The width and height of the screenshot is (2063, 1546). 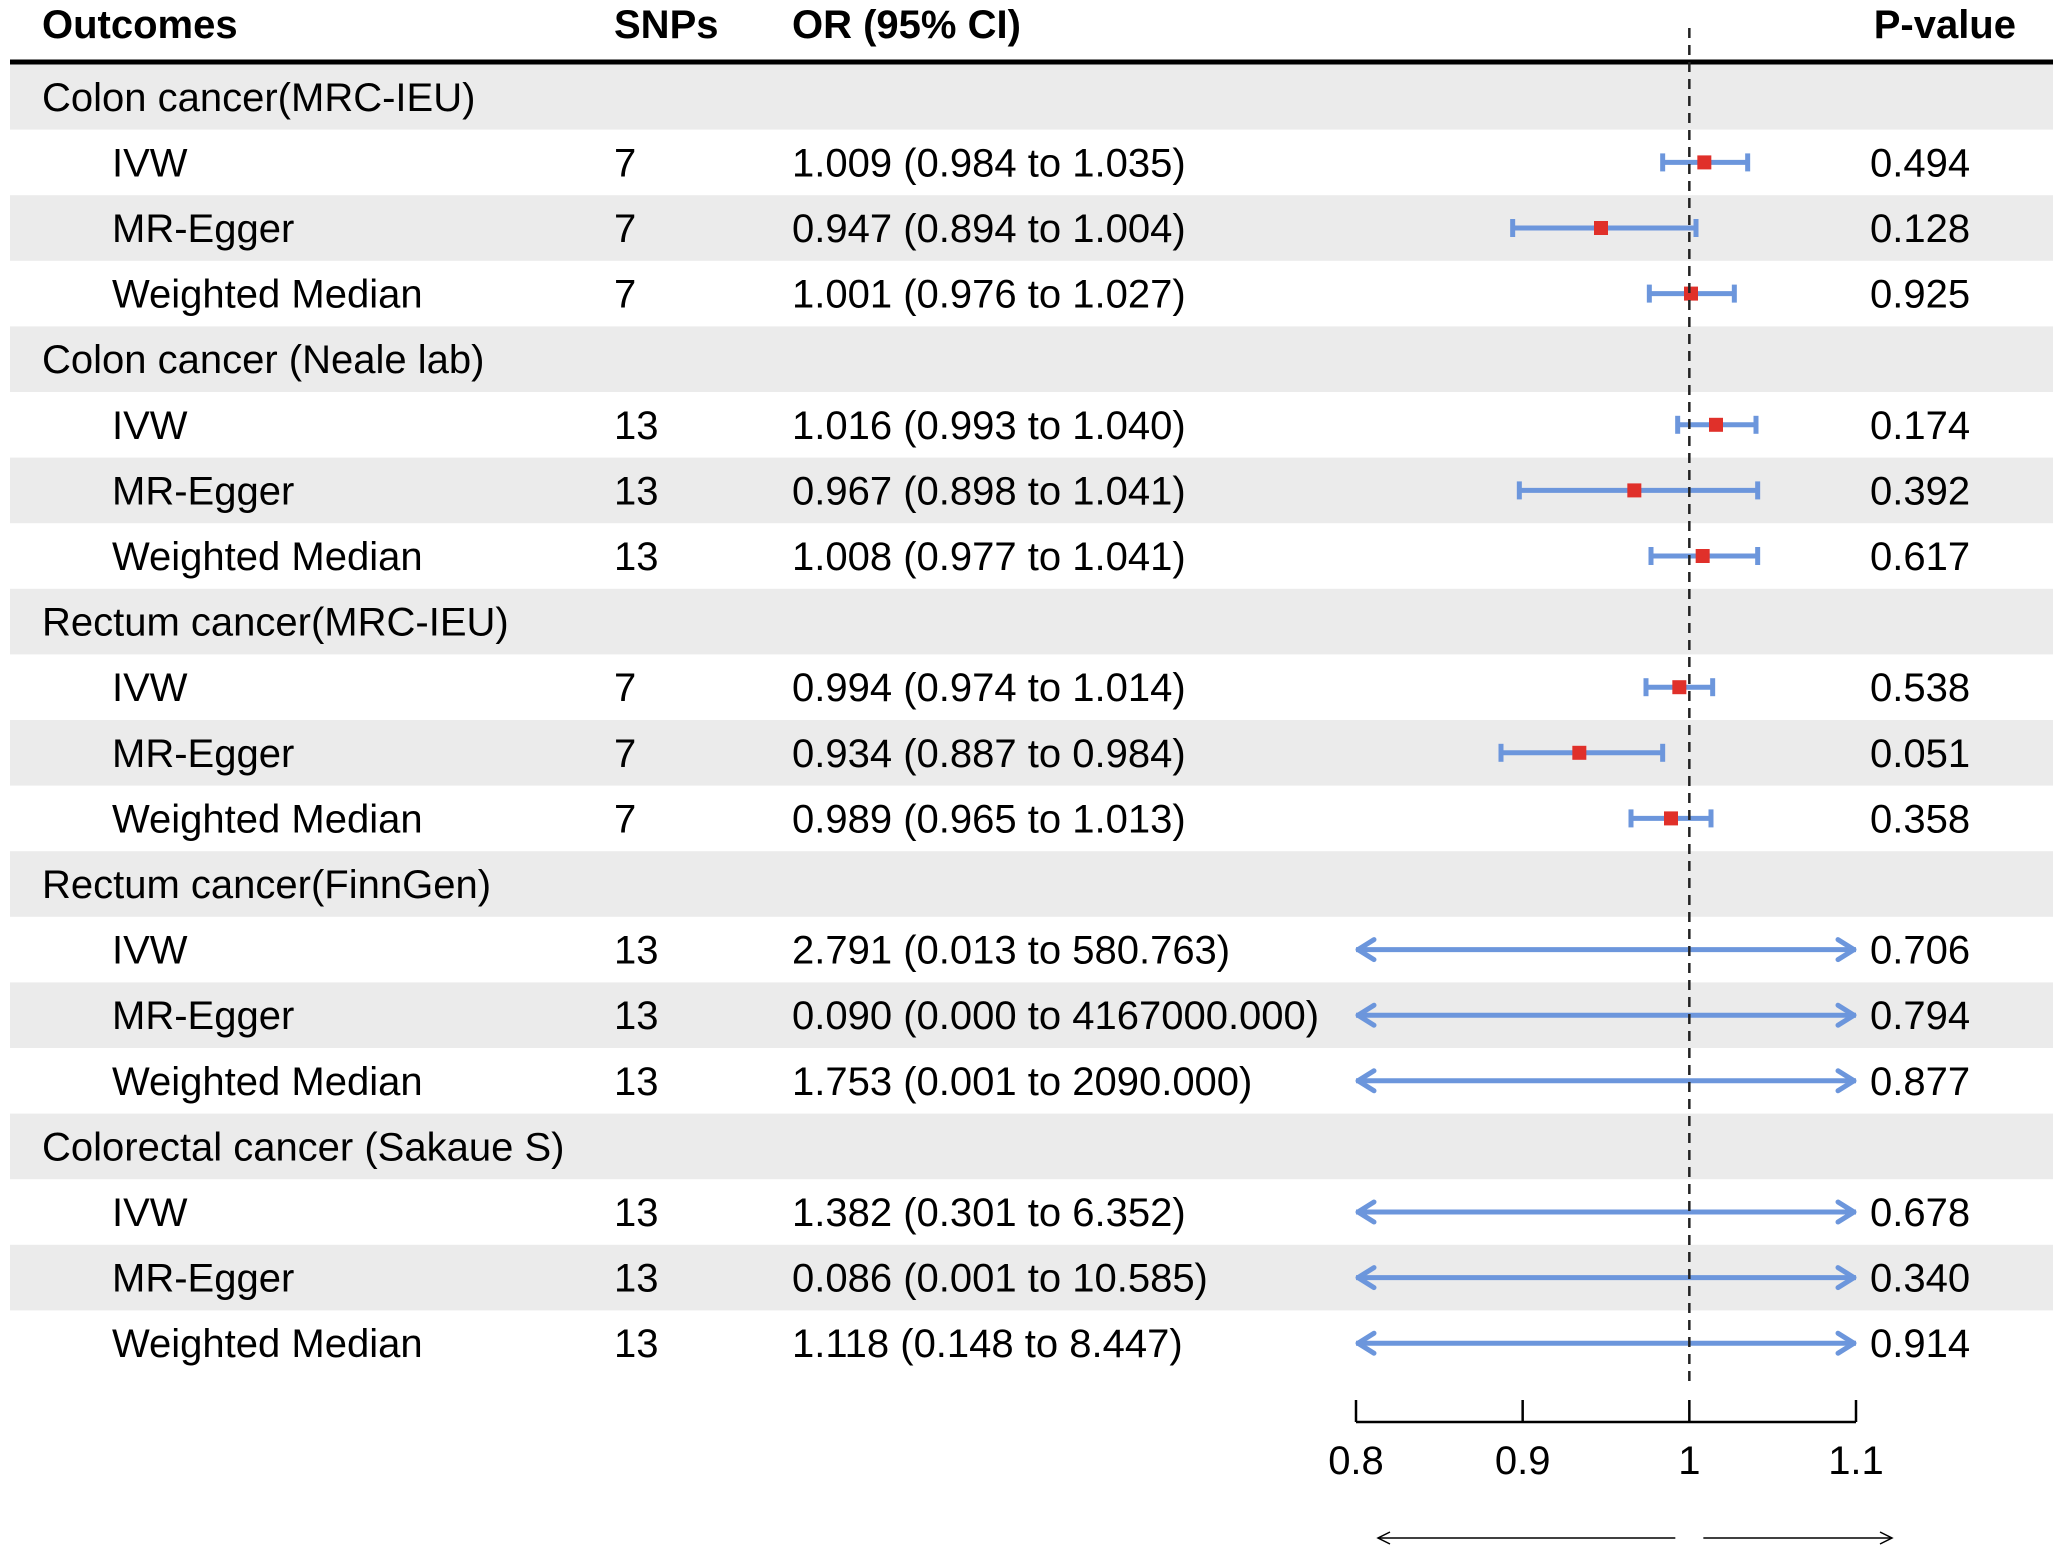 I want to click on or-ci-value: 0.086 (0.001 to 10.585), so click(x=1000, y=1279).